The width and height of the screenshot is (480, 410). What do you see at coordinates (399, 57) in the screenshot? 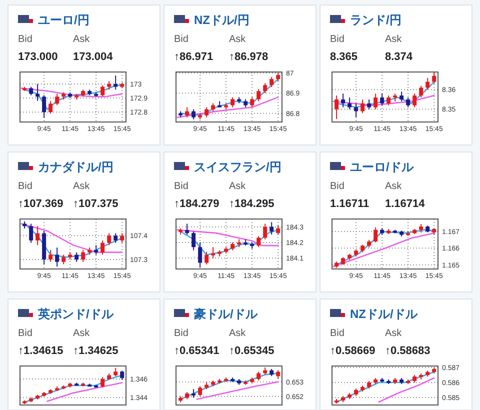
I see `text: 8.374` at bounding box center [399, 57].